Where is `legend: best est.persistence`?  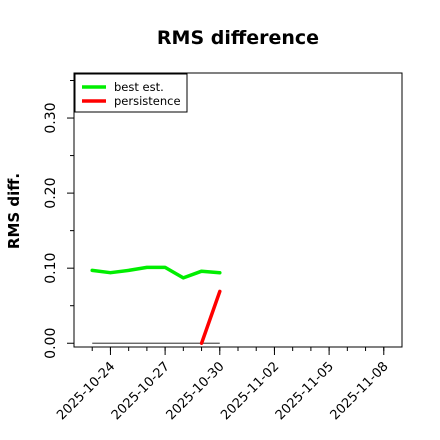
legend: best est.persistence is located at coordinates (131, 93).